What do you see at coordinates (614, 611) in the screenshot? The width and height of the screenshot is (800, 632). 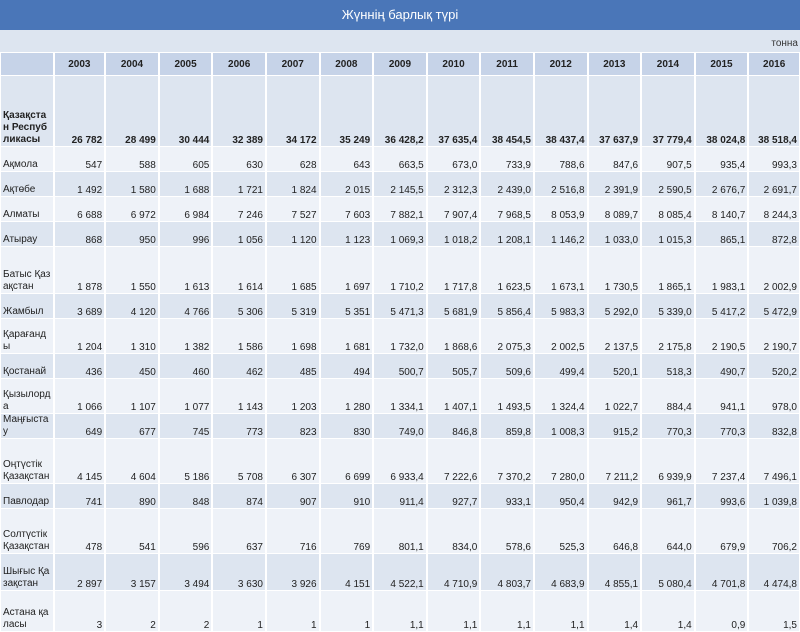 I see `value-cell: 1,4` at bounding box center [614, 611].